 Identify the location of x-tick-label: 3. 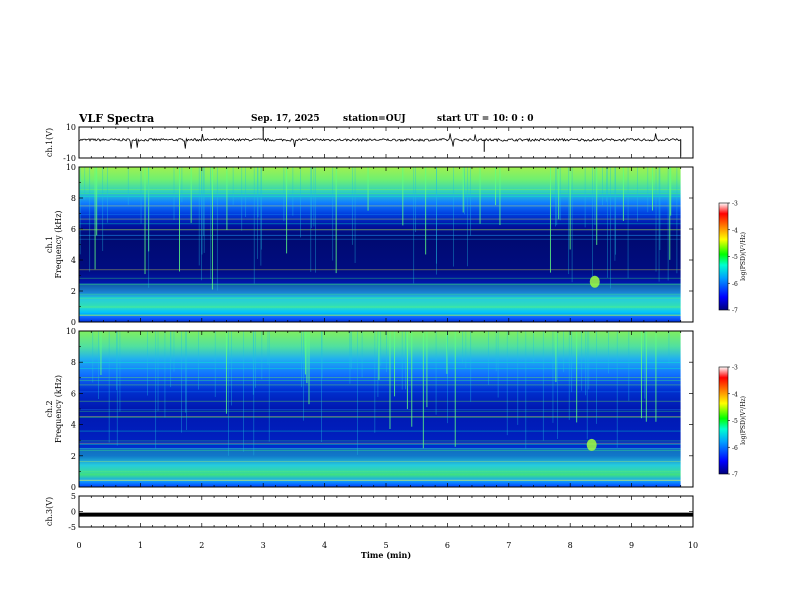
(263, 545).